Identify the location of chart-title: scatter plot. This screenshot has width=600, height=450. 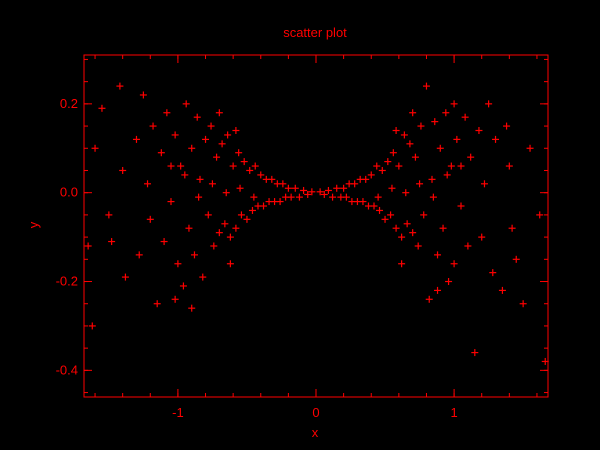
(315, 32).